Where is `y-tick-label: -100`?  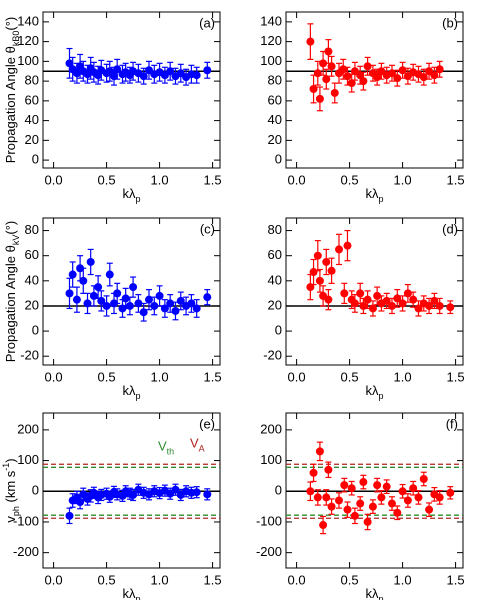
y-tick-label: -100 is located at coordinates (269, 520).